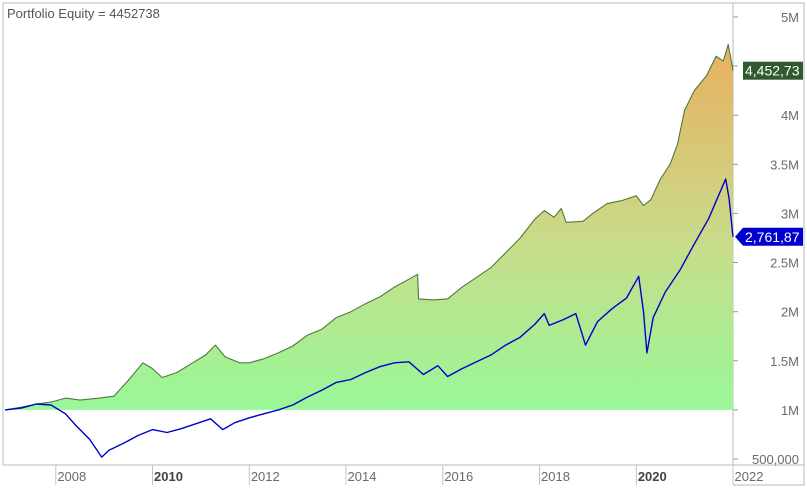 Image resolution: width=807 pixels, height=493 pixels. Describe the element at coordinates (784, 164) in the screenshot. I see `y-tick-label: 3.5M` at that location.